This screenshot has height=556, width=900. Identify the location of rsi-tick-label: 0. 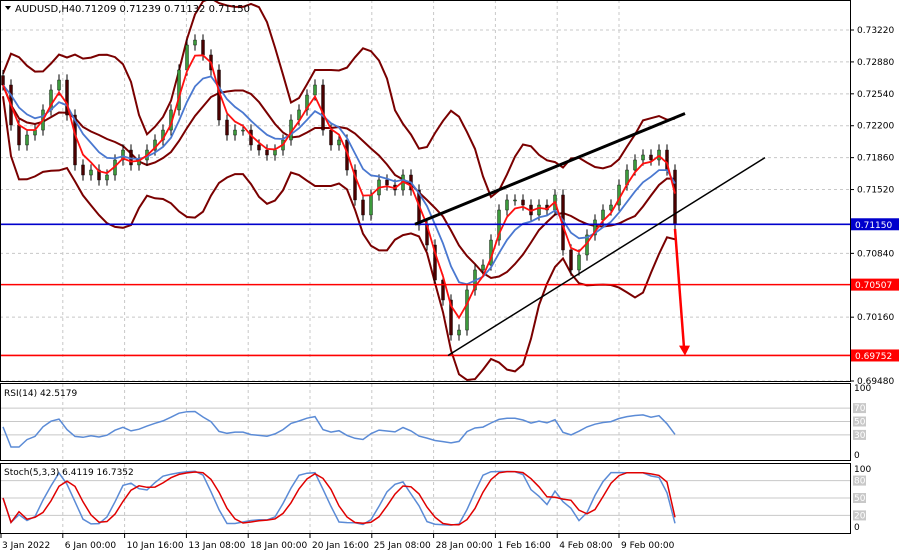
(857, 456).